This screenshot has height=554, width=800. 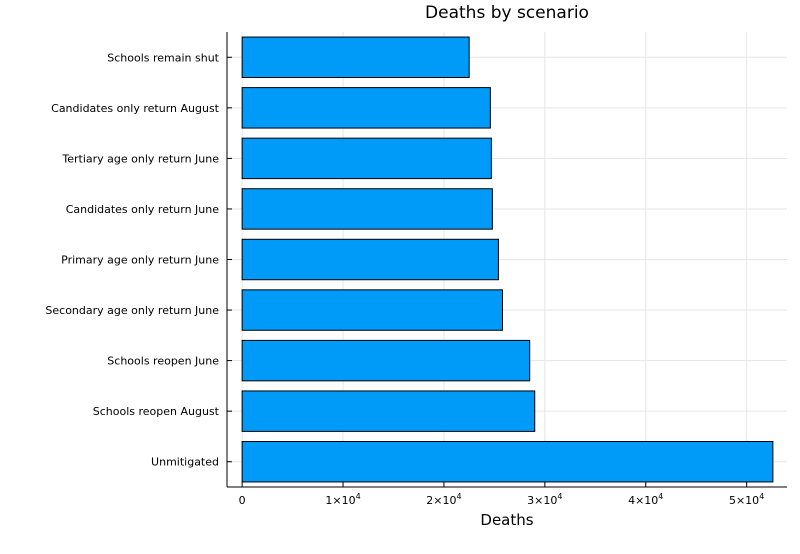 What do you see at coordinates (140, 158) in the screenshot?
I see `y-tick-label: Tertiary age only return June` at bounding box center [140, 158].